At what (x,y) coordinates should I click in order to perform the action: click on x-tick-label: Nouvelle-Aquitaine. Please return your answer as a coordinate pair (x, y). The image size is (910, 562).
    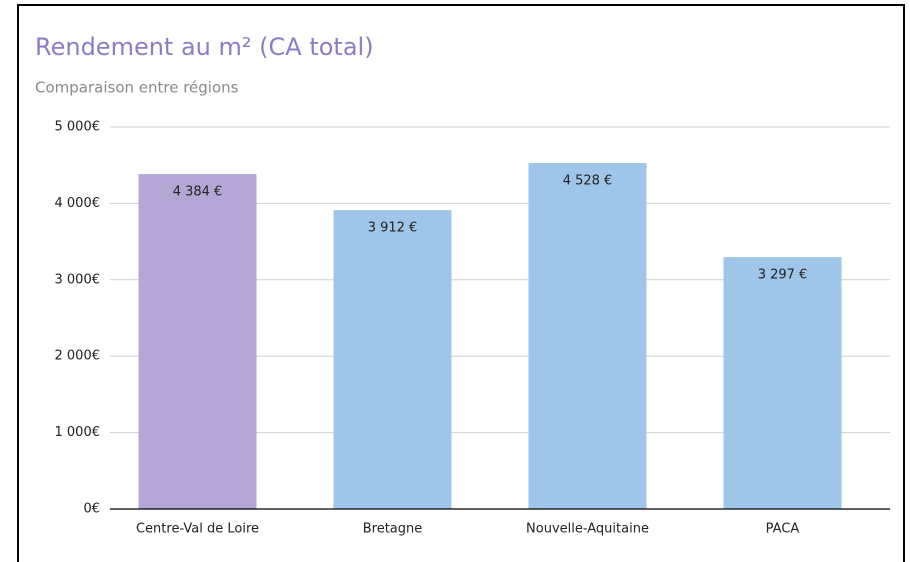
    Looking at the image, I should click on (587, 529).